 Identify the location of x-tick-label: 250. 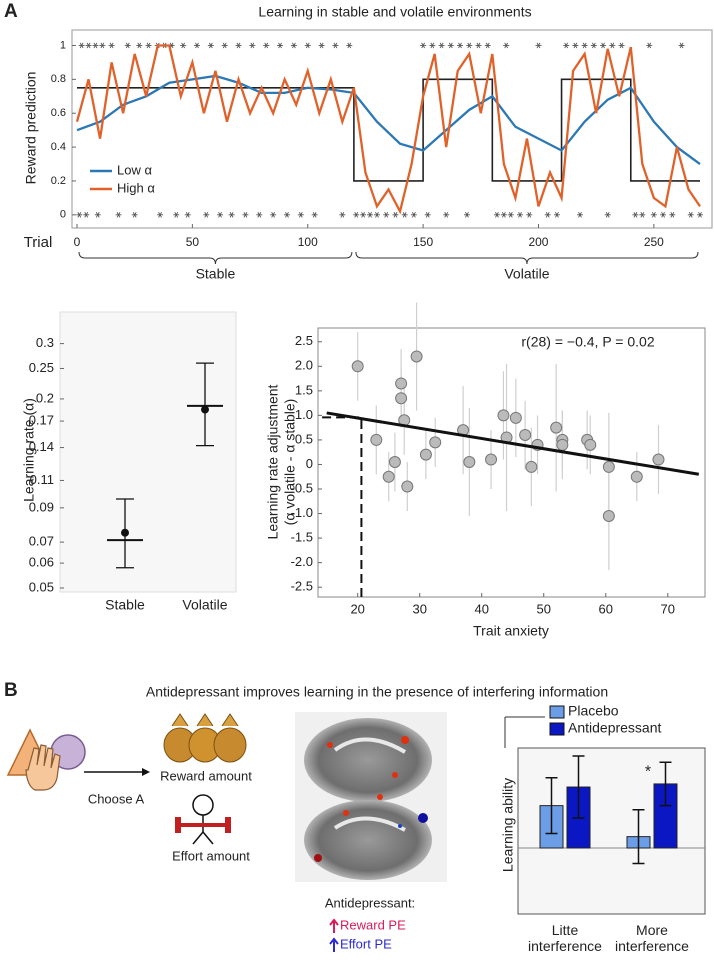
(654, 242).